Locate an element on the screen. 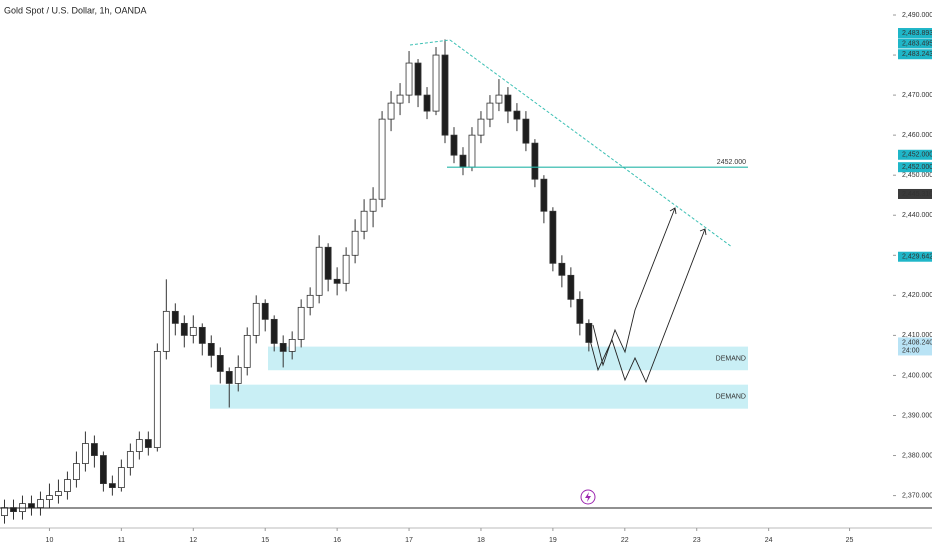 The height and width of the screenshot is (550, 932). price-label: 2,429.642 is located at coordinates (917, 257).